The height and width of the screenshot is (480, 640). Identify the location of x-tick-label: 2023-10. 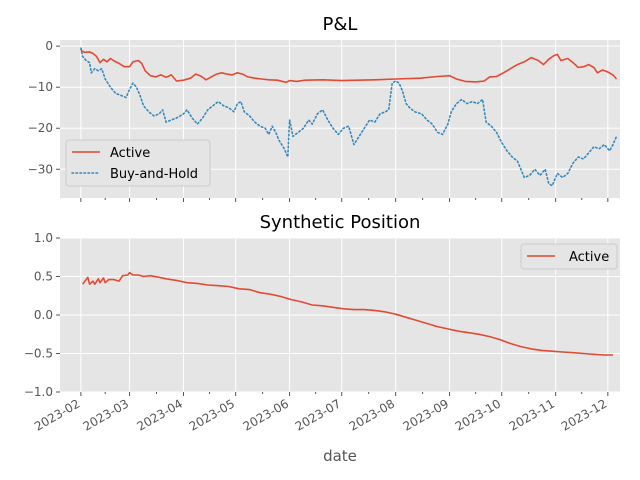
(478, 414).